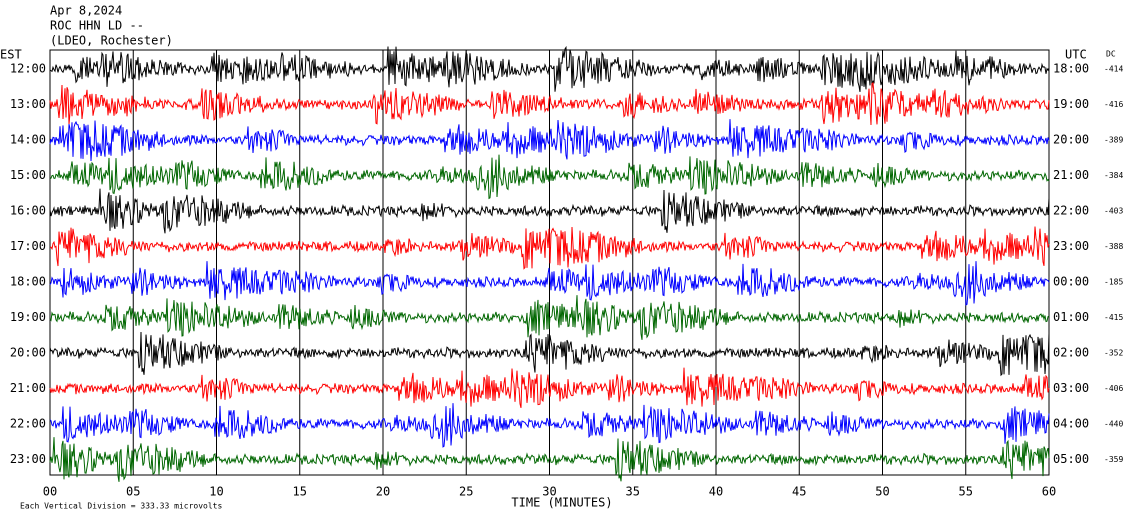  What do you see at coordinates (1071, 211) in the screenshot?
I see `utc-label: 22:00` at bounding box center [1071, 211].